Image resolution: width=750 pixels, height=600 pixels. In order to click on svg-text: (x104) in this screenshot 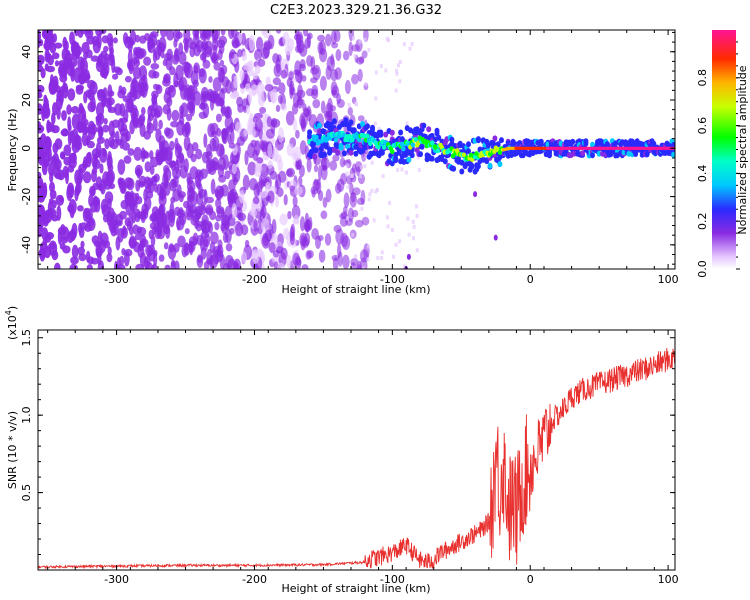, I will do `click(11, 323)`.